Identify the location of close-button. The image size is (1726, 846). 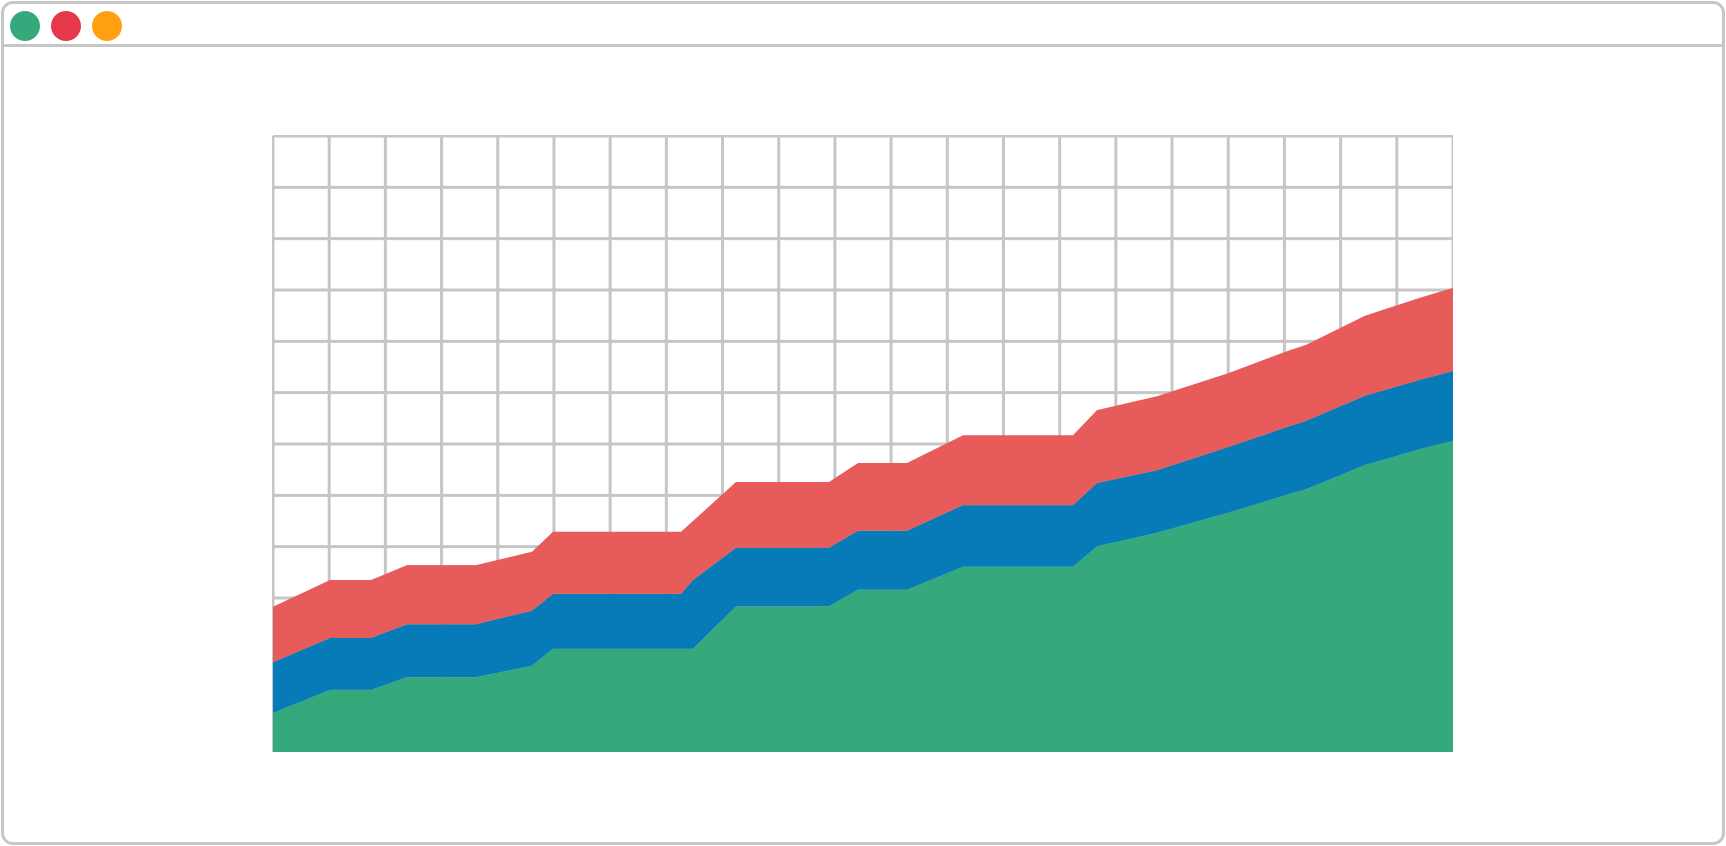
(25, 26).